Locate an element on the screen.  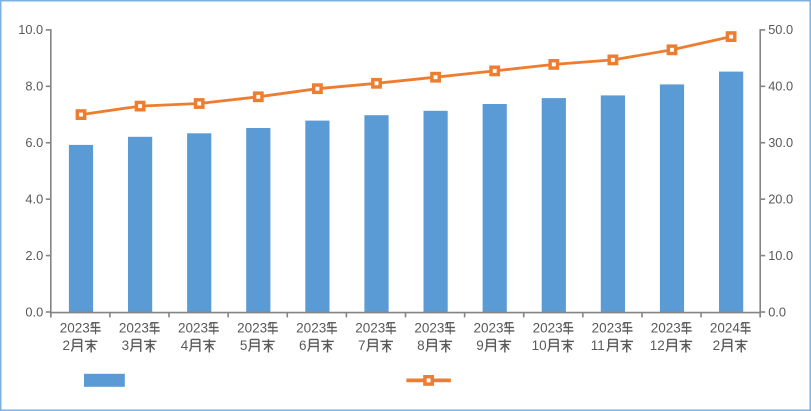
svg-text: 6.0 is located at coordinates (34, 142).